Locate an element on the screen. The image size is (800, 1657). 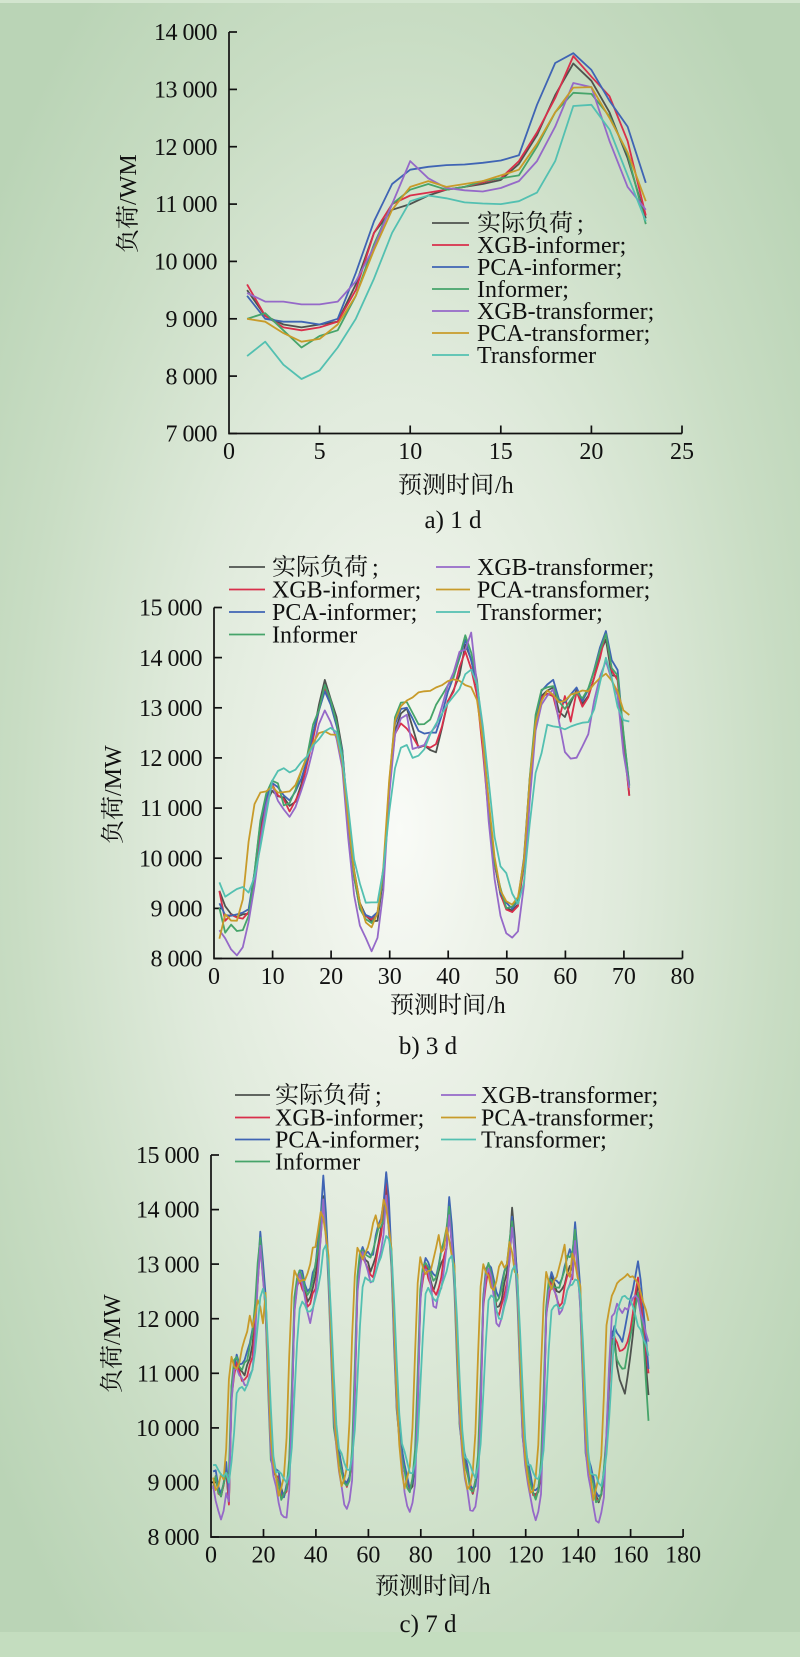
svg-text: 100 is located at coordinates (473, 1556).